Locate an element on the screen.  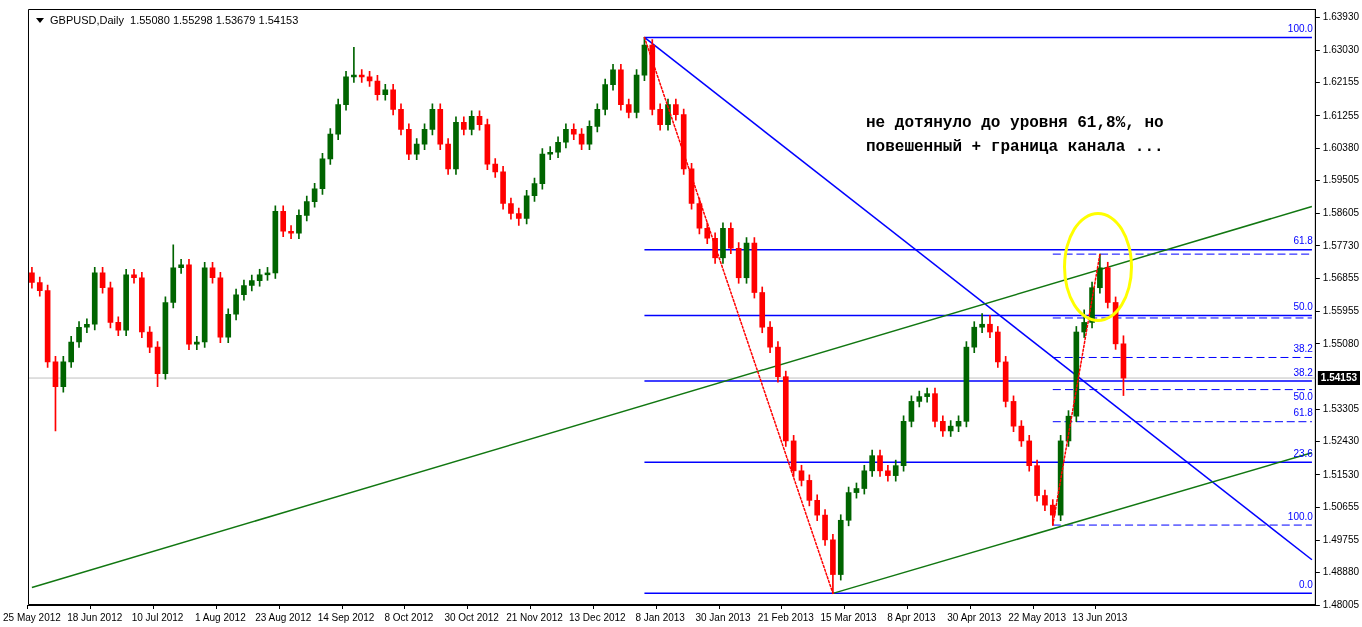
y-tick-label: 1.48005 is located at coordinates (1341, 604).